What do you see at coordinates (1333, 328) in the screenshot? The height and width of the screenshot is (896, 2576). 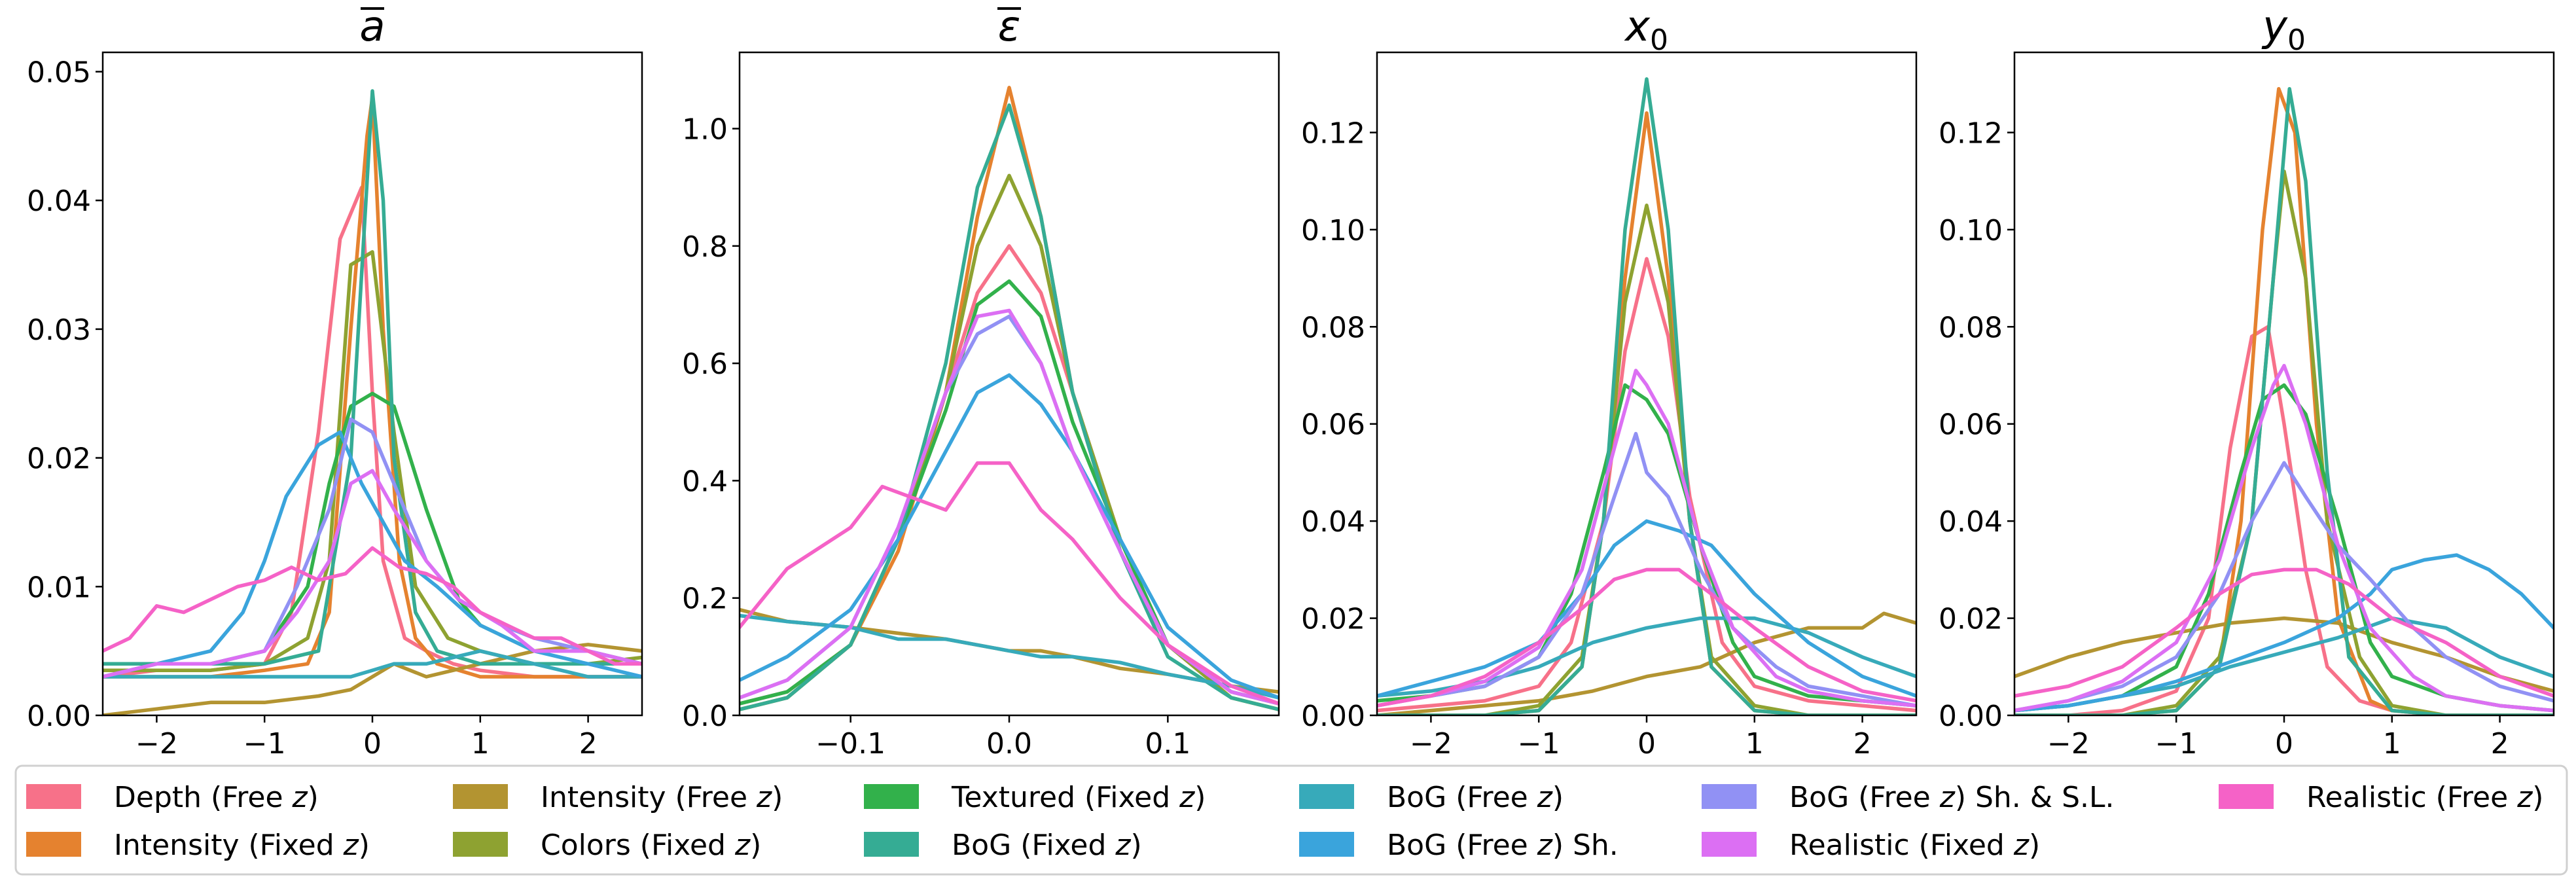 I see `y-tick-label: 0.08` at bounding box center [1333, 328].